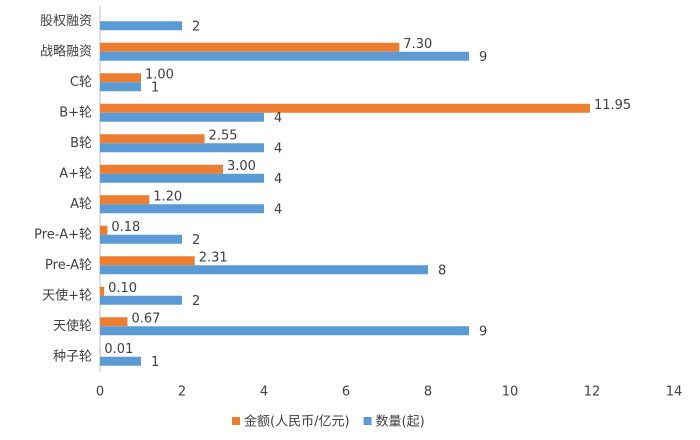  I want to click on x-tick-label: 4, so click(264, 392).